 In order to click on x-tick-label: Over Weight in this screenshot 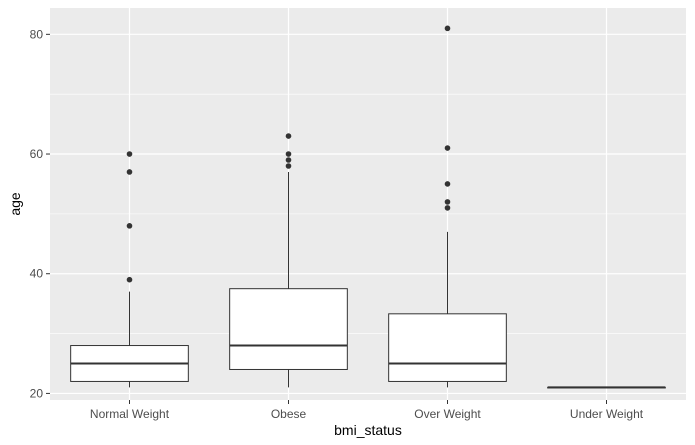, I will do `click(447, 414)`.